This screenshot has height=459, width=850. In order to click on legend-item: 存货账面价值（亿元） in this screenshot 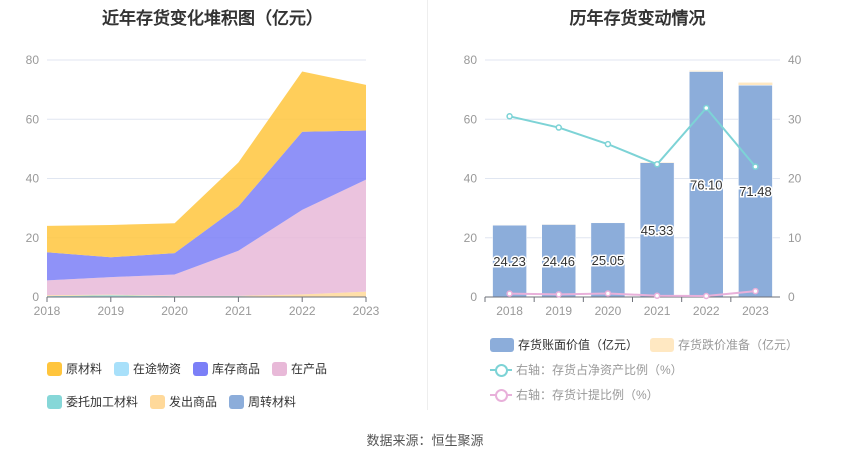, I will do `click(564, 344)`.